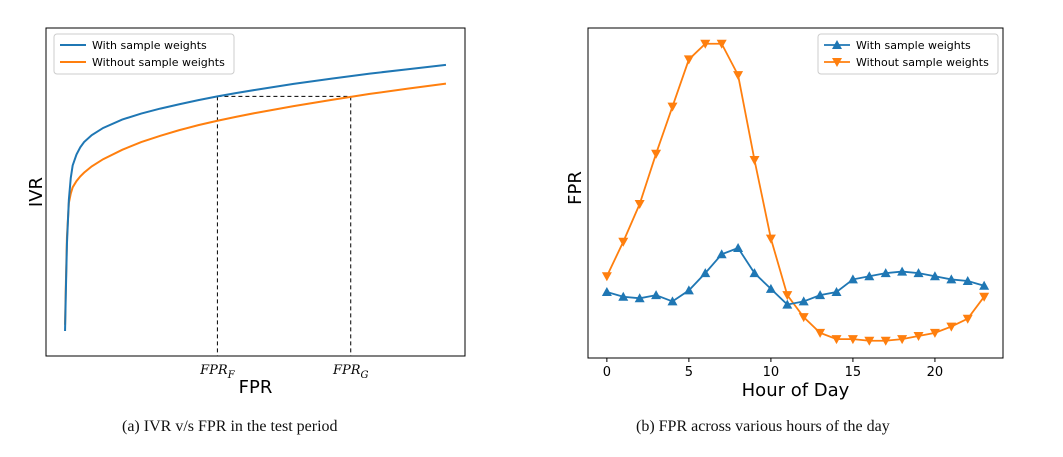 The height and width of the screenshot is (457, 1063). Describe the element at coordinates (763, 426) in the screenshot. I see `caption-right: (b) FPR across various hours of the day` at that location.